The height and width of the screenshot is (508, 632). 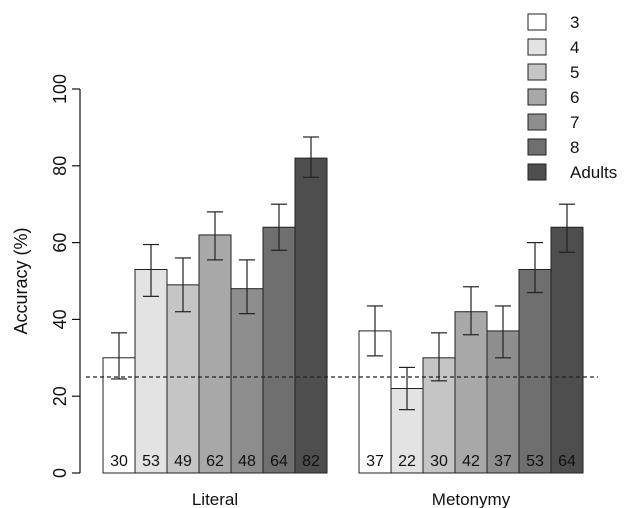 I want to click on bar-value-label: 49, so click(x=183, y=461).